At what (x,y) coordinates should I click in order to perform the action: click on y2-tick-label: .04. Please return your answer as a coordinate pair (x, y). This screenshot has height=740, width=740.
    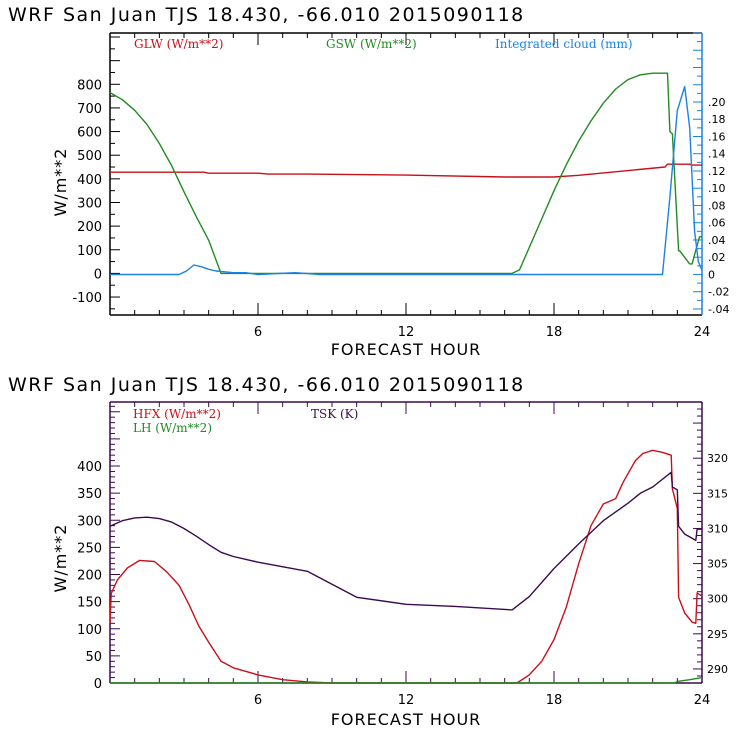
    Looking at the image, I should click on (717, 240).